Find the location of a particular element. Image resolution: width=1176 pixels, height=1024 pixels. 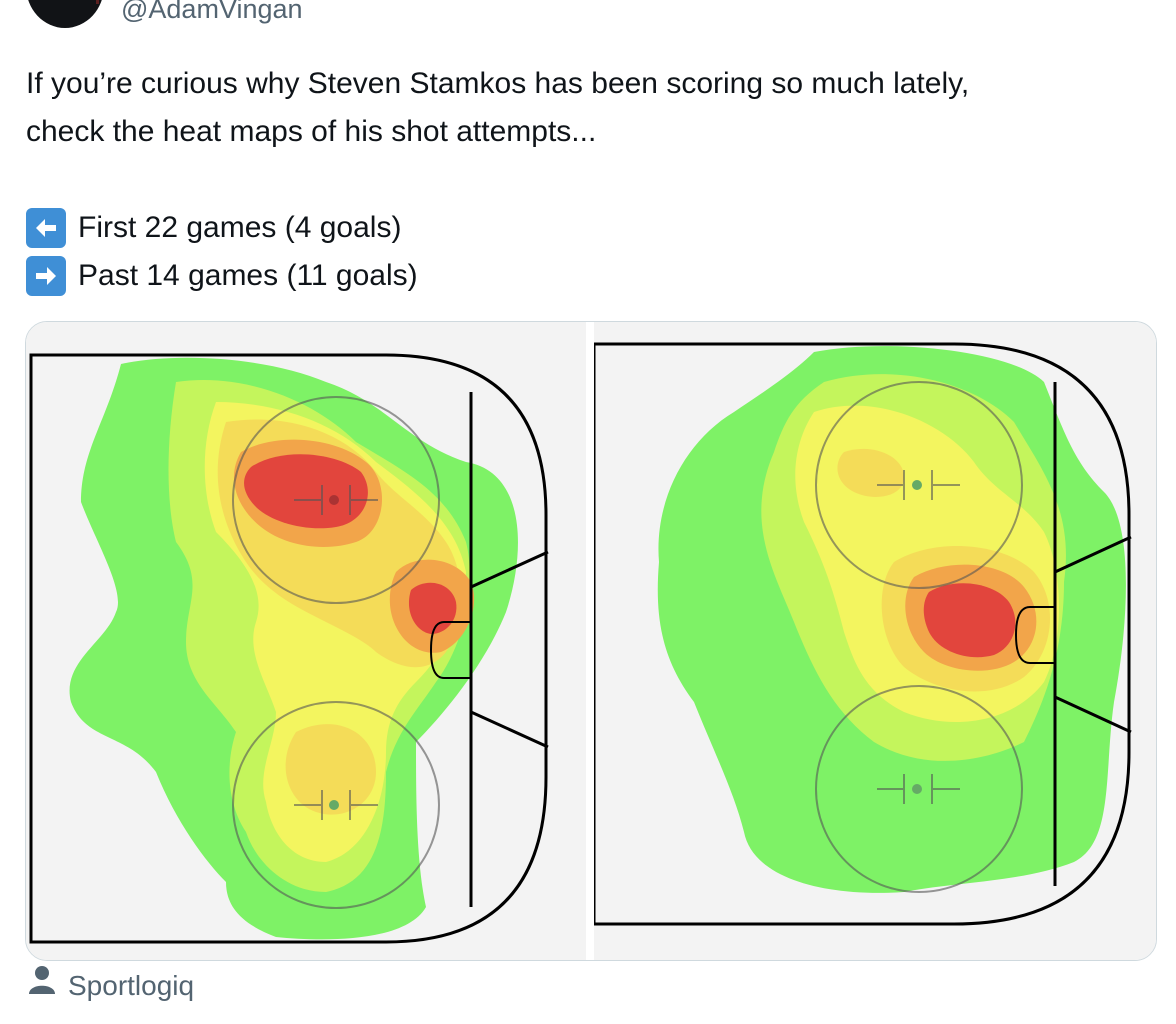

person-icon is located at coordinates (42, 985).